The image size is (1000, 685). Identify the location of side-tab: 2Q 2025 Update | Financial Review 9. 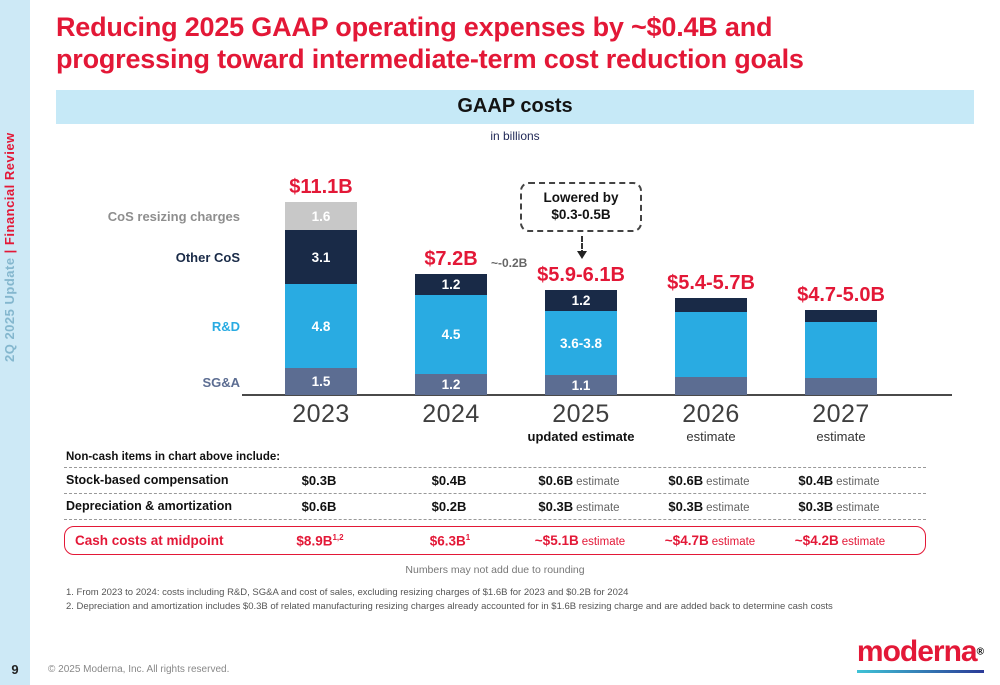
(15, 342).